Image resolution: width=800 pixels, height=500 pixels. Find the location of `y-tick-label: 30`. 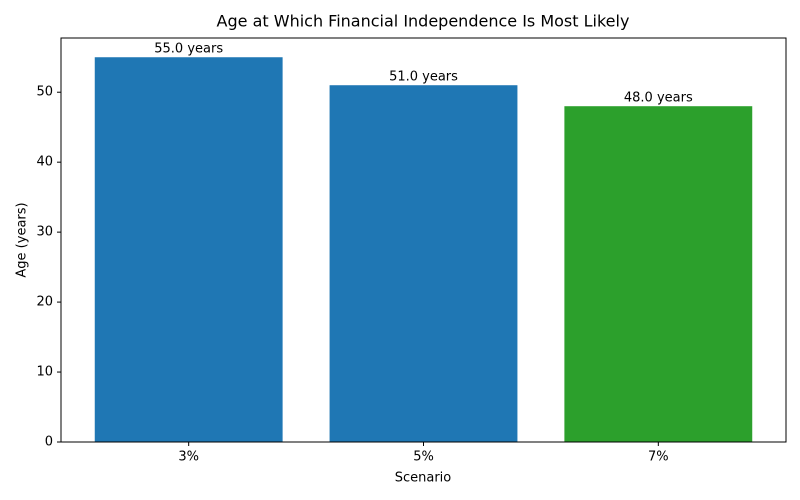

y-tick-label: 30 is located at coordinates (44, 232).